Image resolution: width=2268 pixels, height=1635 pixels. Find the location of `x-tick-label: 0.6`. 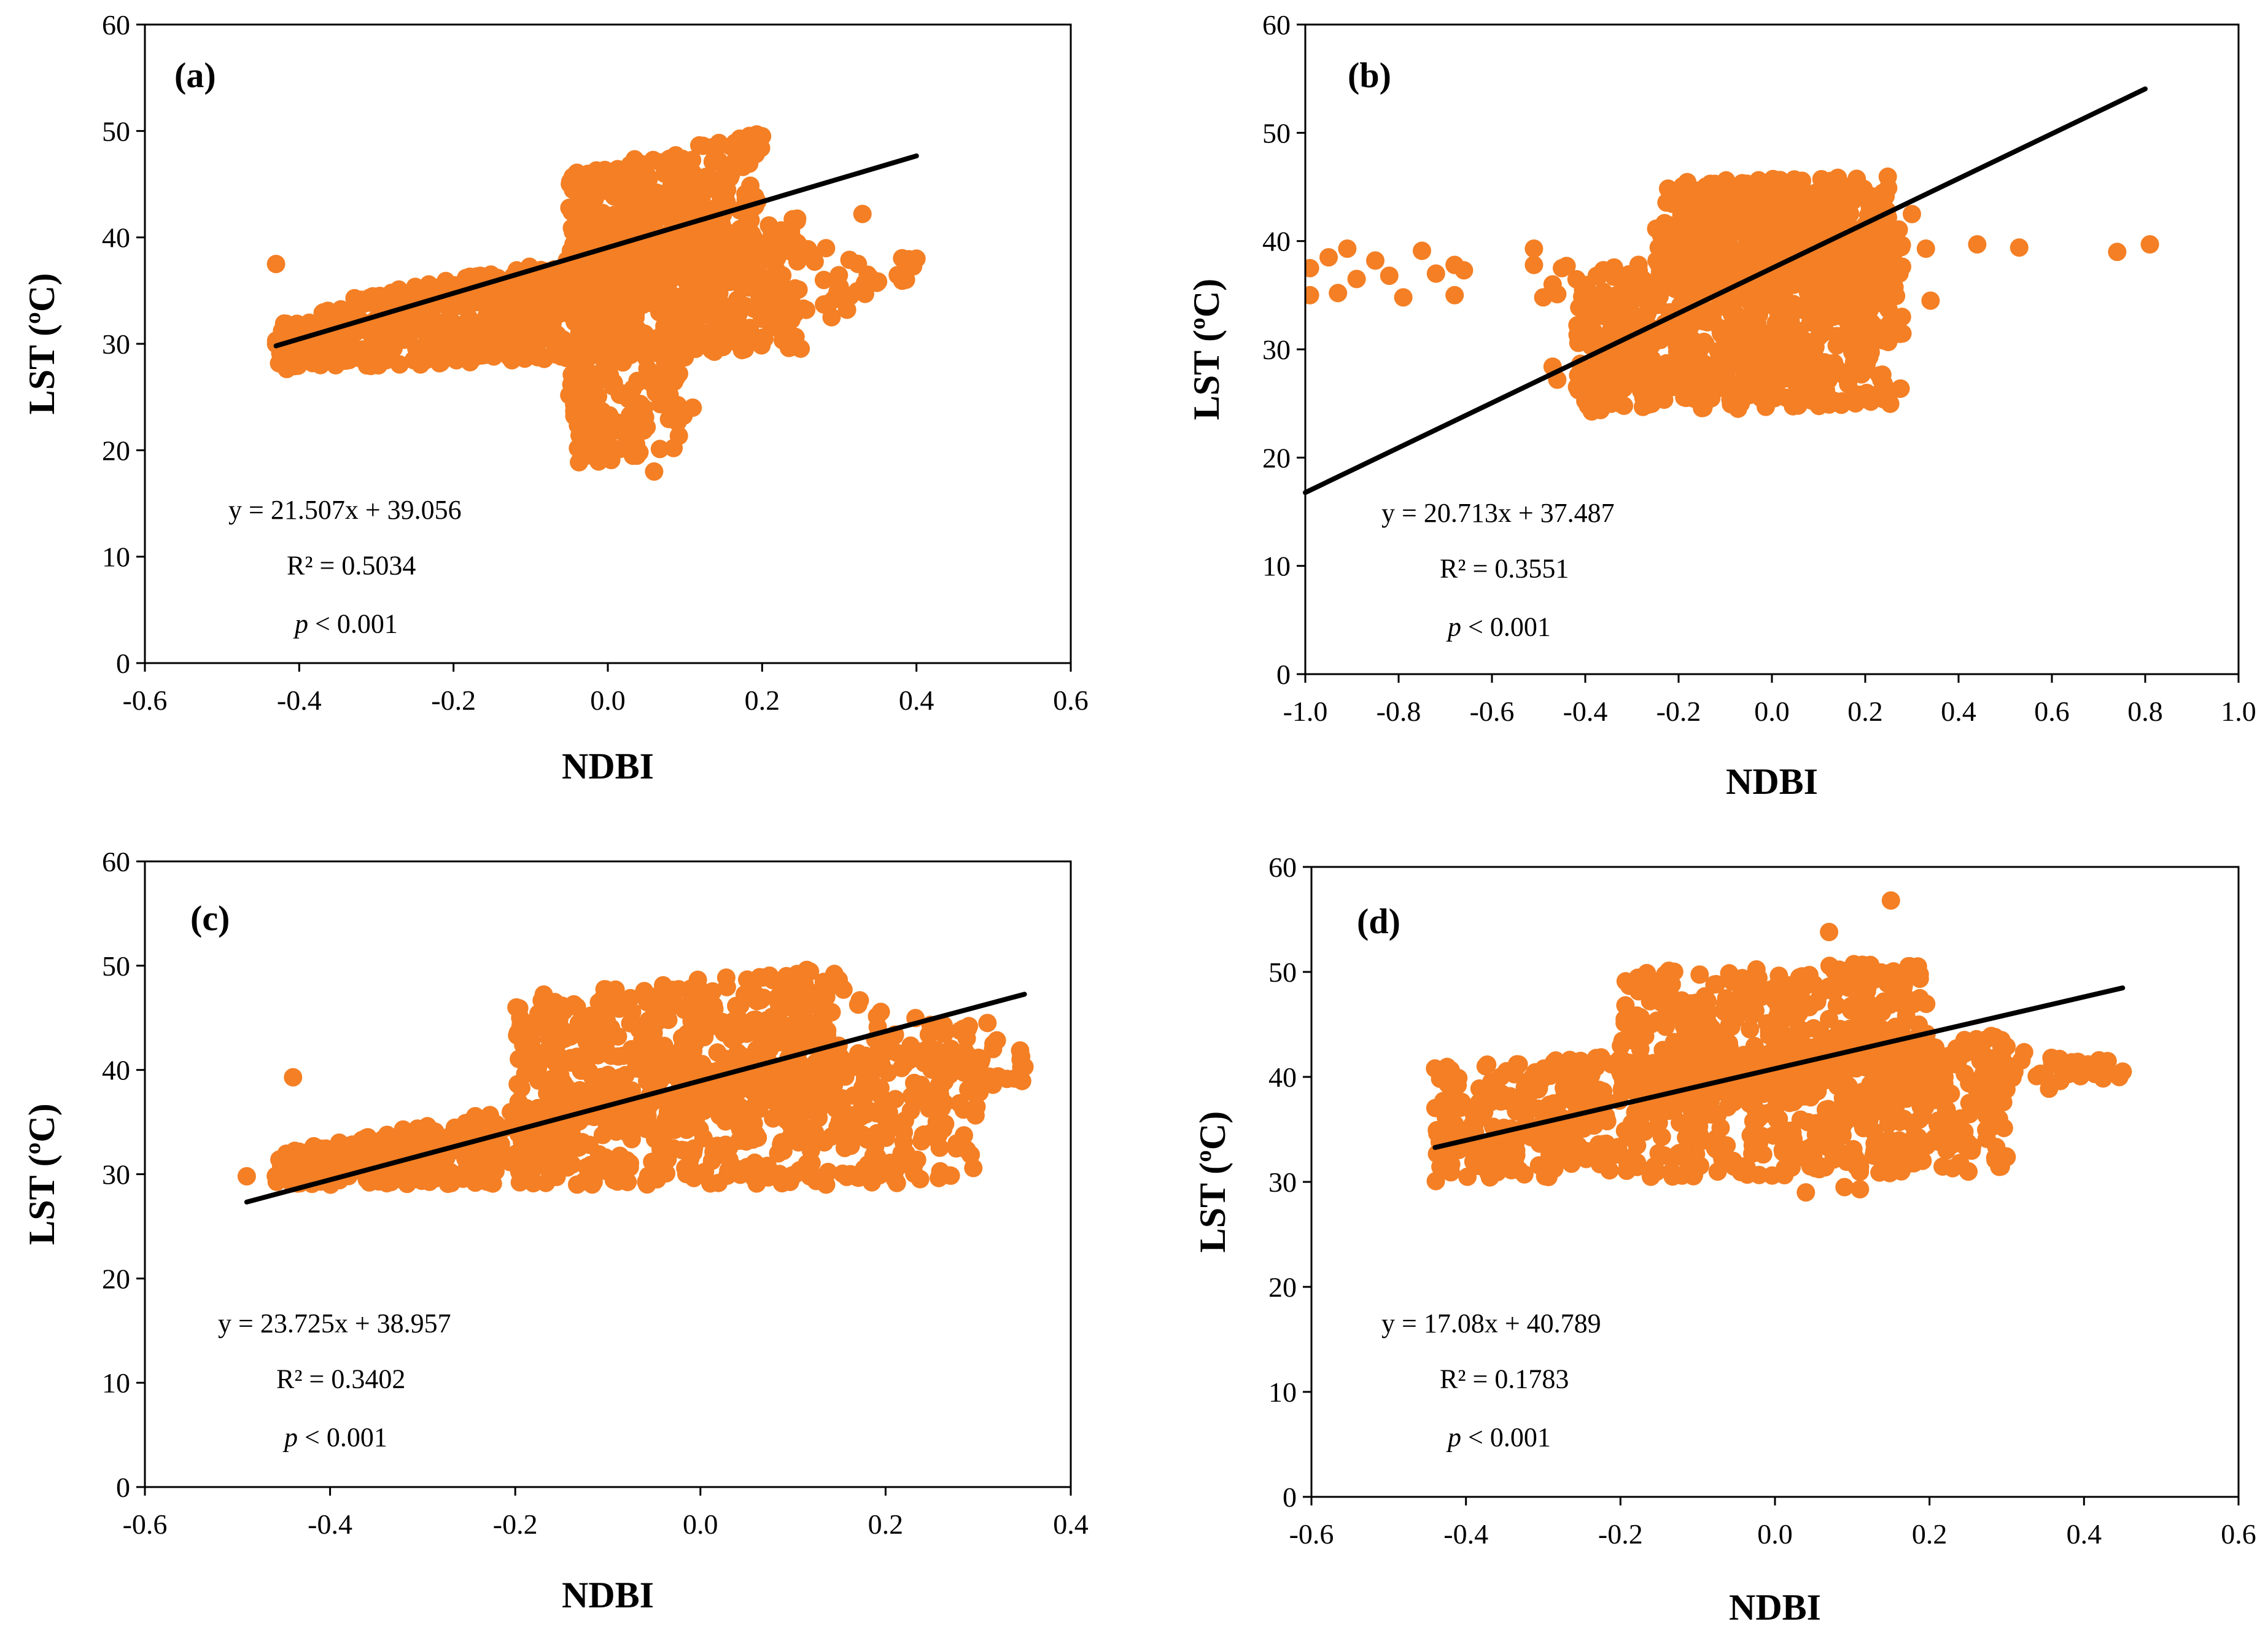

x-tick-label: 0.6 is located at coordinates (1071, 700).